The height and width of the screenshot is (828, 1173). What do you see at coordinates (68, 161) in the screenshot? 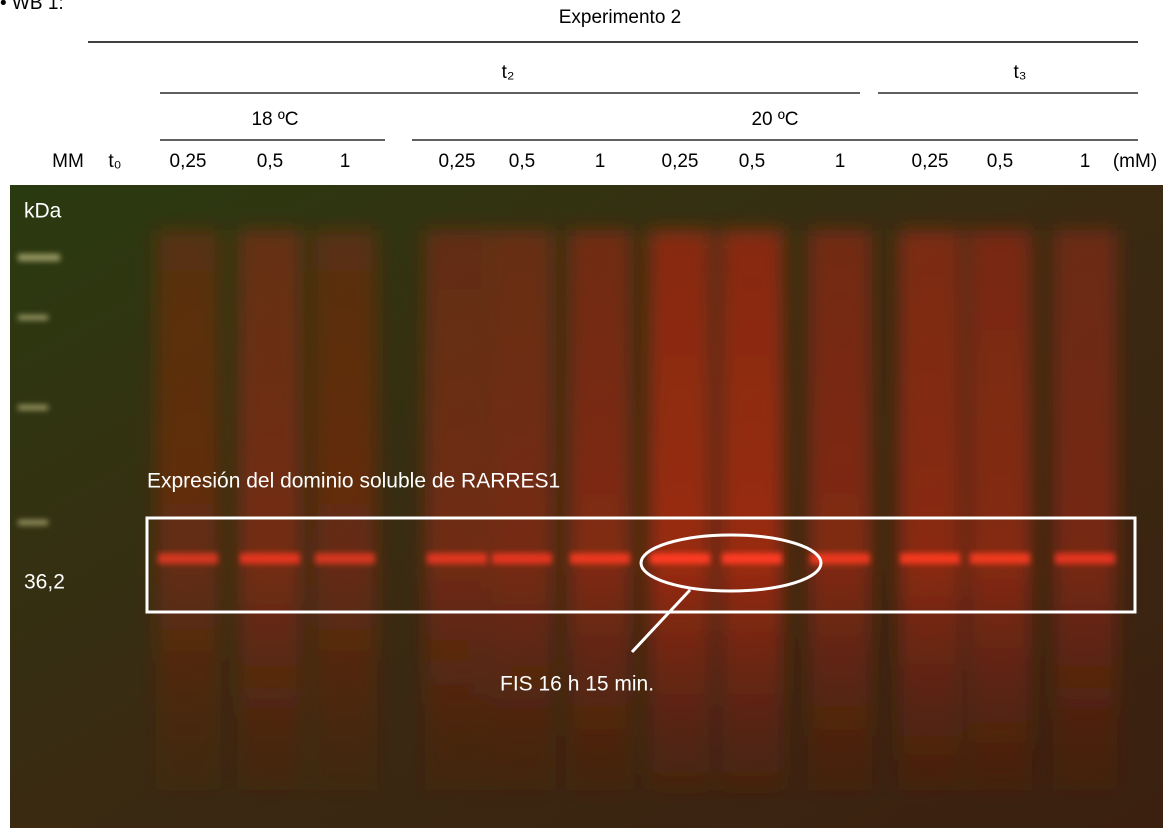
I see `marker-lane-label: MM` at bounding box center [68, 161].